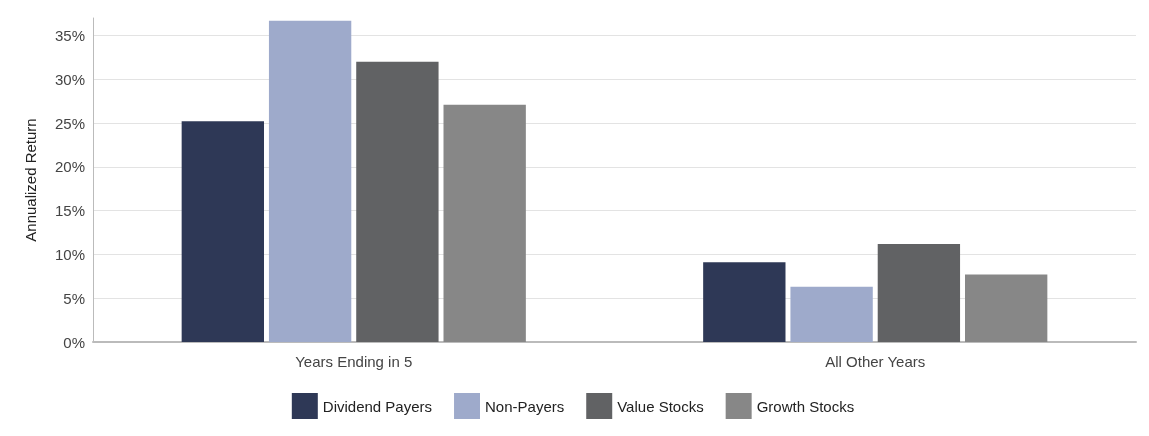 This screenshot has height=436, width=1149. I want to click on y-tick-label: 20%, so click(69, 167).